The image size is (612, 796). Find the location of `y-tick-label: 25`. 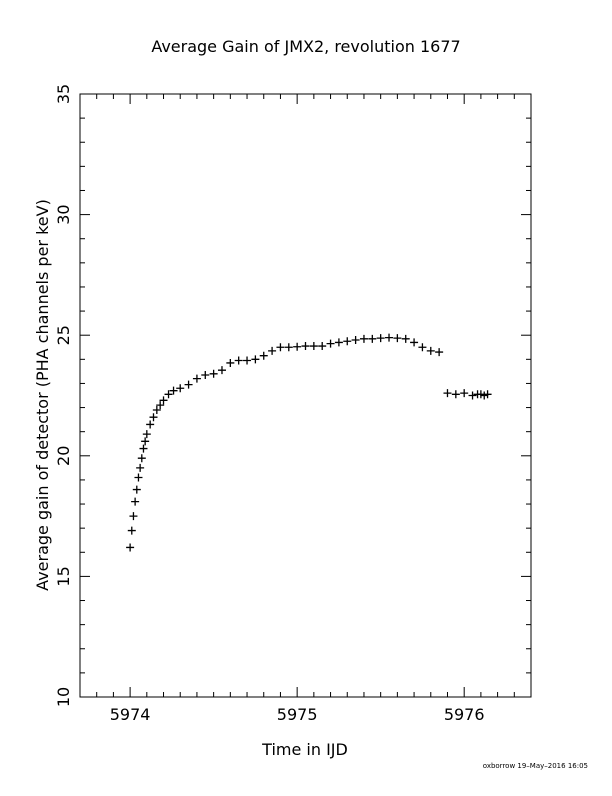

y-tick-label: 25 is located at coordinates (63, 335).